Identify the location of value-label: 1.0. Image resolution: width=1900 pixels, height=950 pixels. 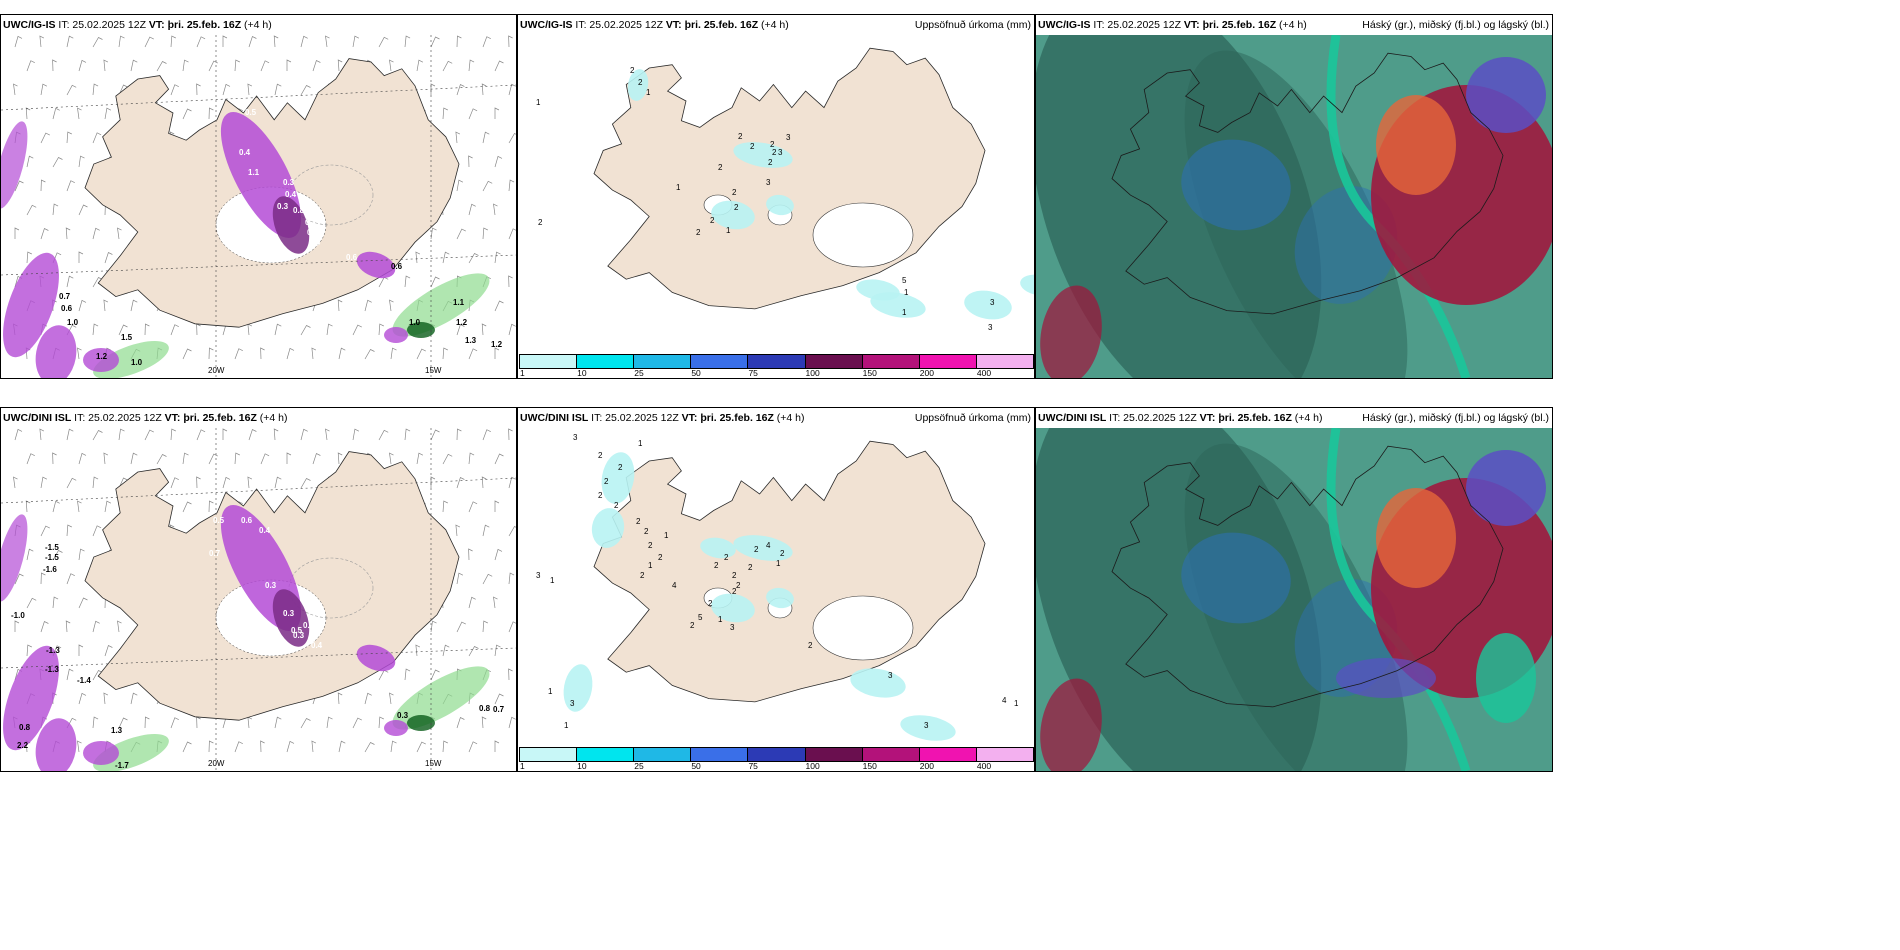
(415, 322).